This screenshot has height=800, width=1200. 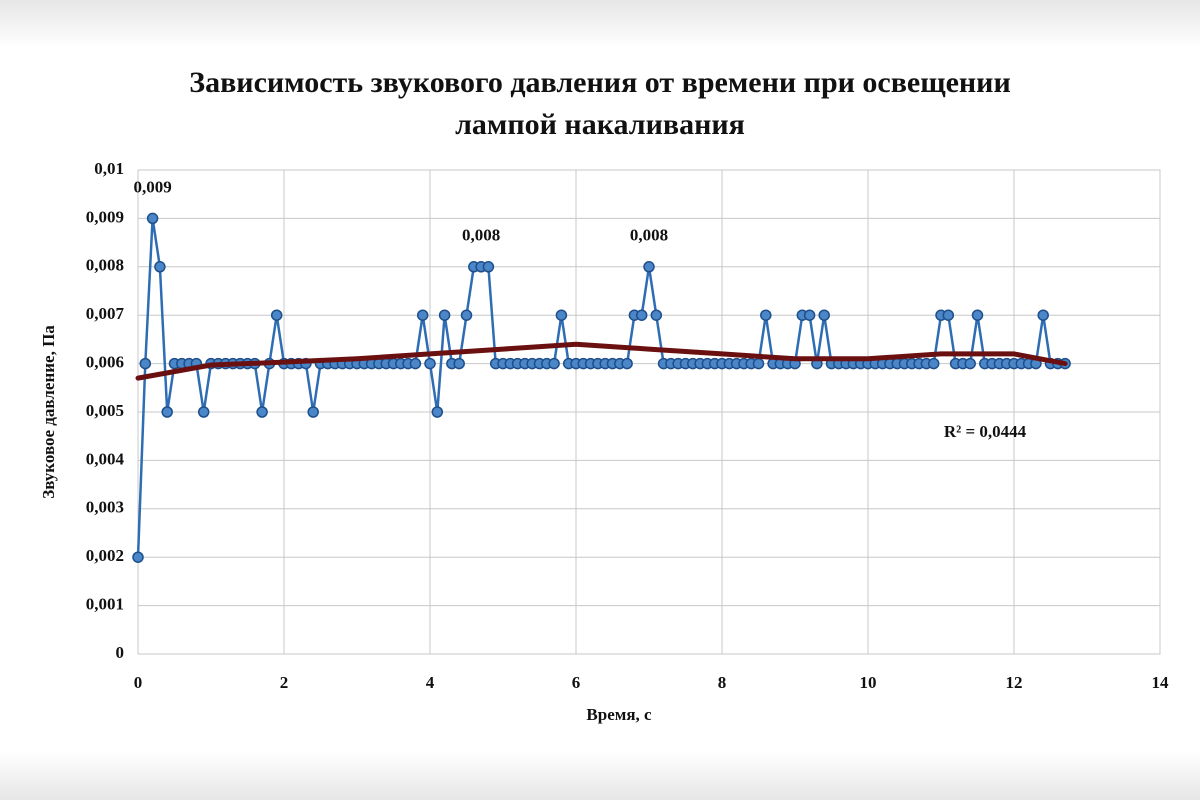 What do you see at coordinates (105, 216) in the screenshot?
I see `y-tick-label: 0,009` at bounding box center [105, 216].